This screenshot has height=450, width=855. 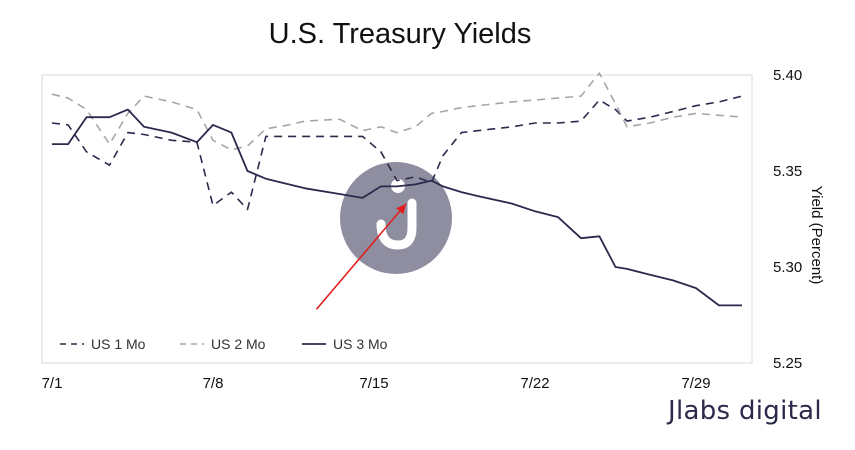 What do you see at coordinates (816, 235) in the screenshot?
I see `y-axis-title: Yield (Percent)` at bounding box center [816, 235].